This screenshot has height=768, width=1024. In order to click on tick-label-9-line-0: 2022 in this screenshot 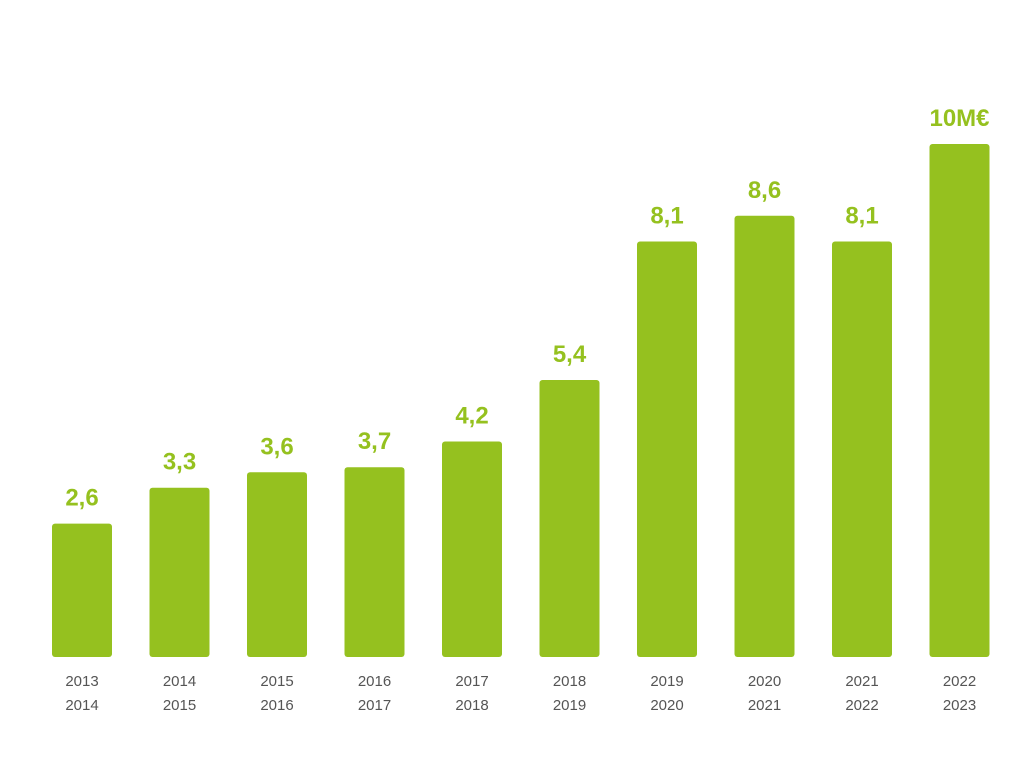, I will do `click(959, 681)`.